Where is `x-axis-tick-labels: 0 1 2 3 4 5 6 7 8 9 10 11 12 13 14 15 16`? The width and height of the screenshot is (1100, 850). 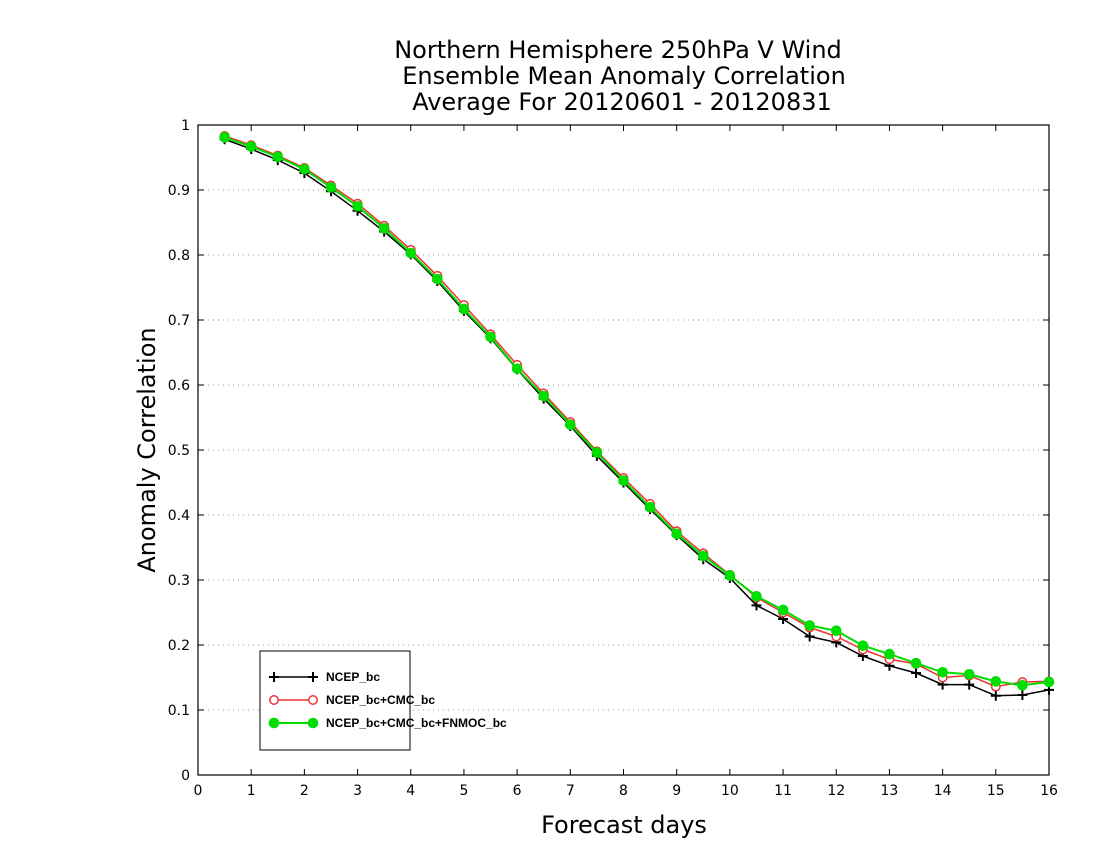
x-axis-tick-labels: 0 1 2 3 4 5 6 7 8 9 10 11 12 13 14 15 16 is located at coordinates (626, 791).